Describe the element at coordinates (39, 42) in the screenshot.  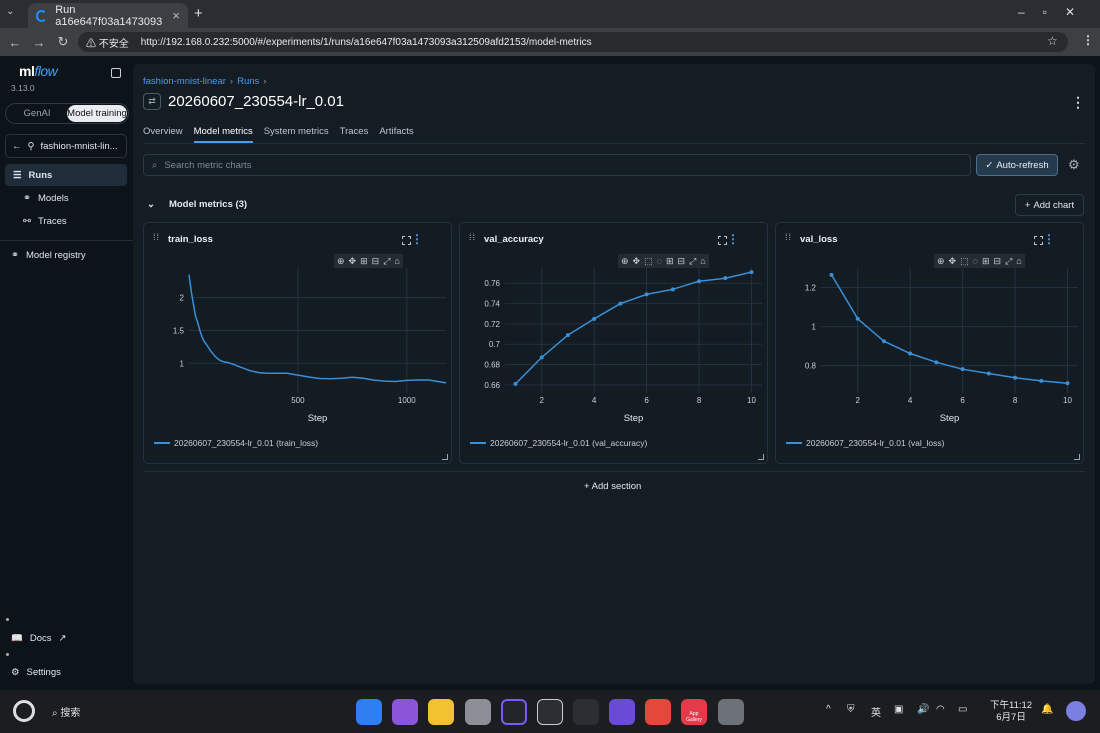
I see `forward-icon: →` at that location.